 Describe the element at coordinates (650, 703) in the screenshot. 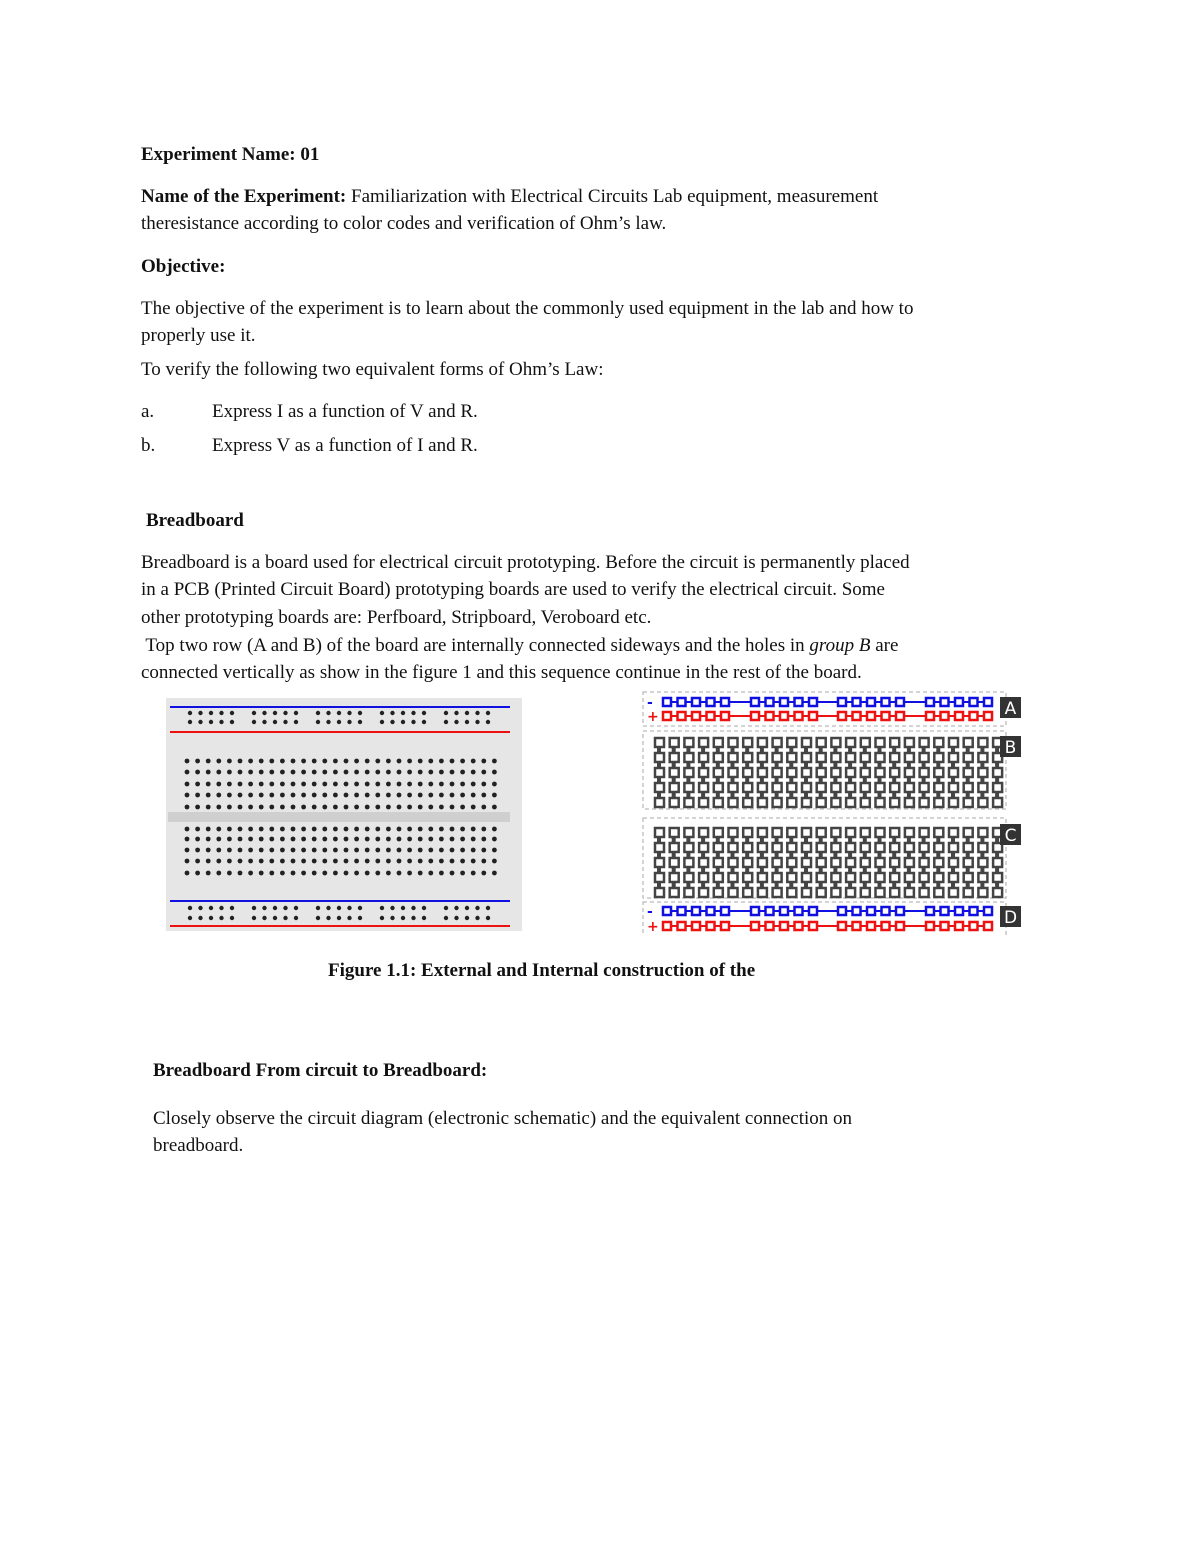

I see `rail-sign: -` at that location.